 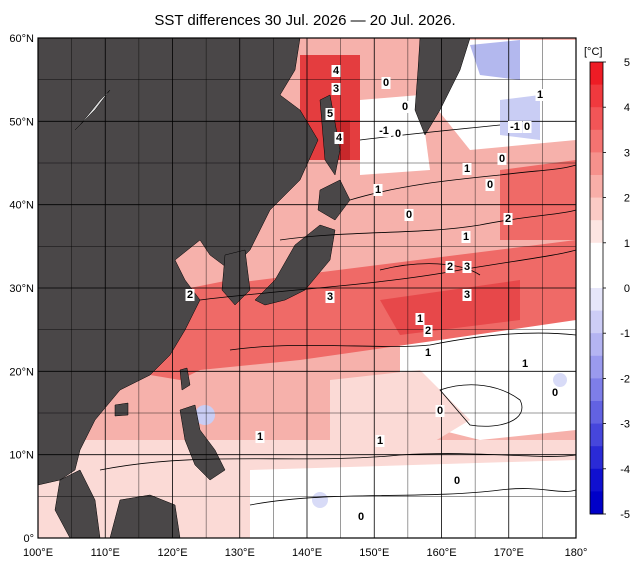 I want to click on lon-tick-label: 110°E, so click(x=105, y=553).